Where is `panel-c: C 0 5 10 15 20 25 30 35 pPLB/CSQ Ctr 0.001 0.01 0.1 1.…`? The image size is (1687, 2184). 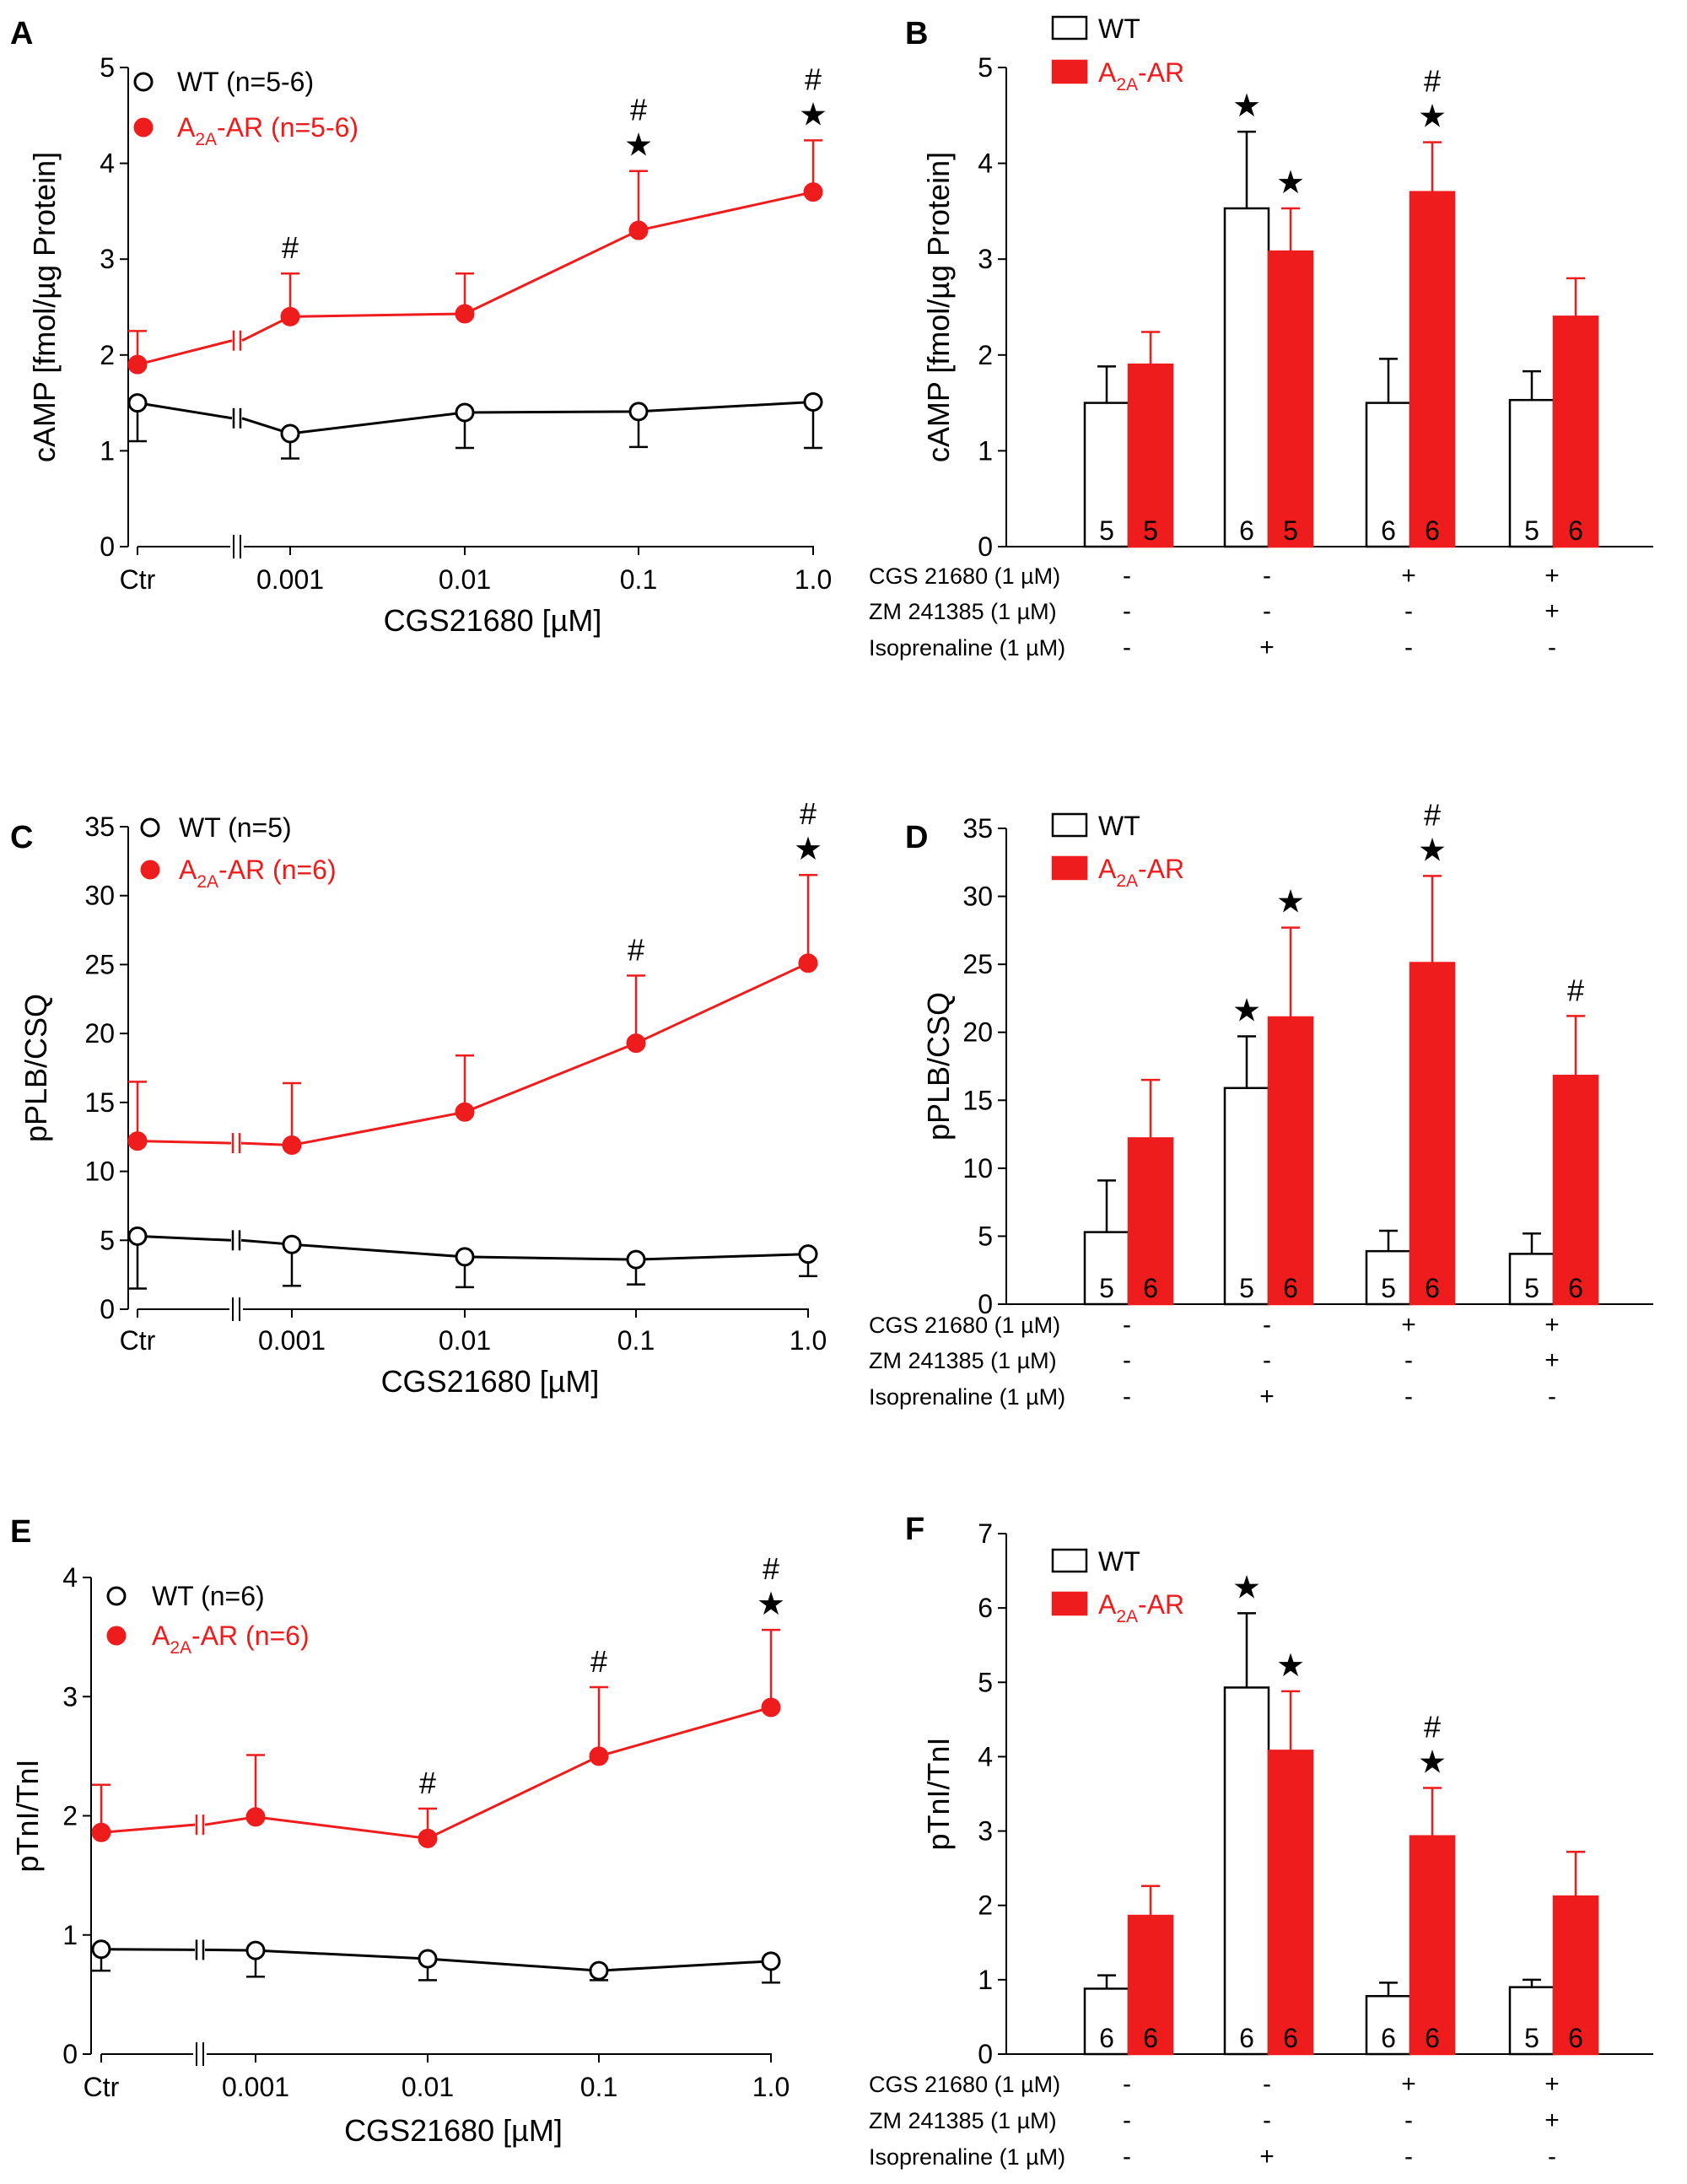 panel-c: C 0 5 10 15 20 25 30 35 pPLB/CSQ Ctr 0.001 0.01 0.1 1.… is located at coordinates (419, 1097).